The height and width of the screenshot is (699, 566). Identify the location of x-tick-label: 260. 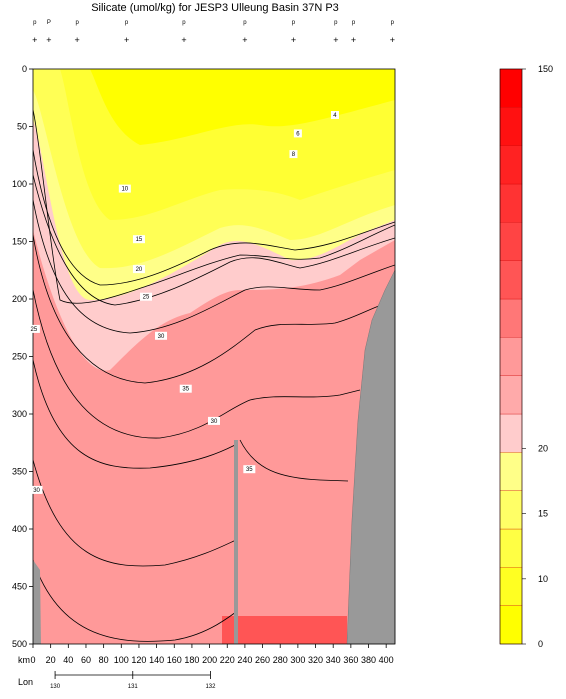
(262, 660).